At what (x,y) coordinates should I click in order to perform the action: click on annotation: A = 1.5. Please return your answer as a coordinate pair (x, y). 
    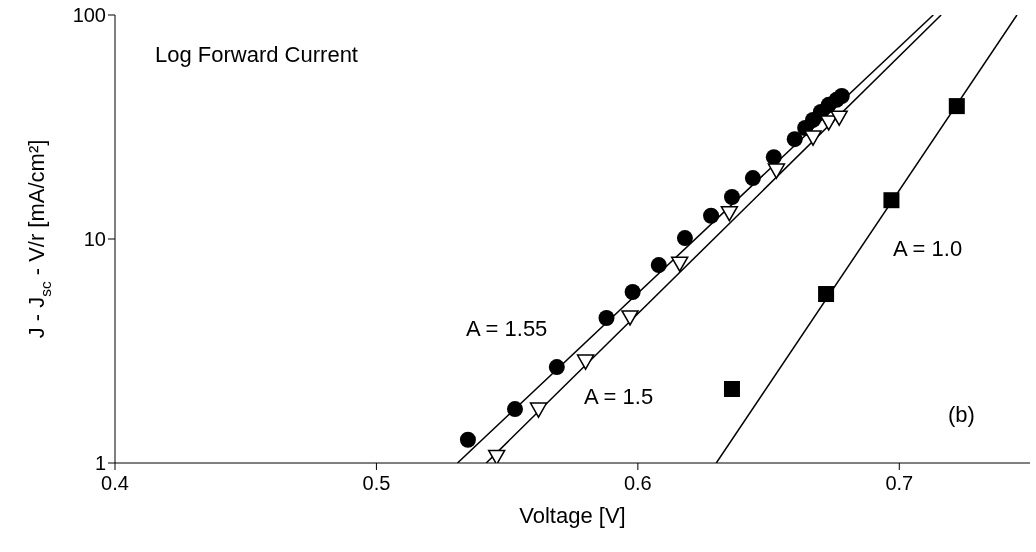
    Looking at the image, I should click on (619, 397).